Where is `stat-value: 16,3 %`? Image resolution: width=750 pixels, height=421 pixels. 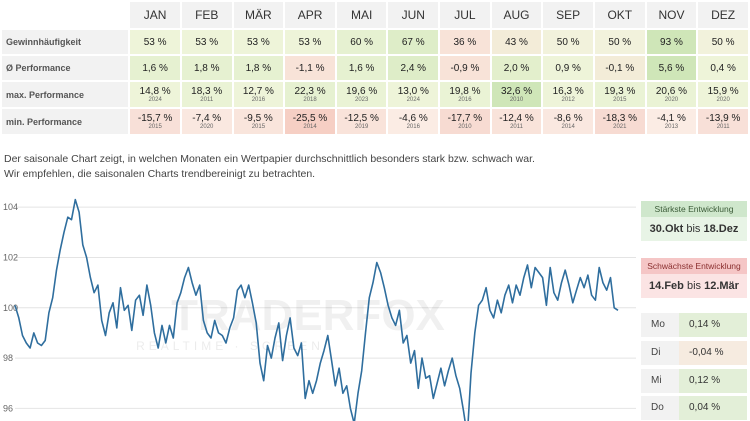 stat-value: 16,3 % is located at coordinates (568, 91).